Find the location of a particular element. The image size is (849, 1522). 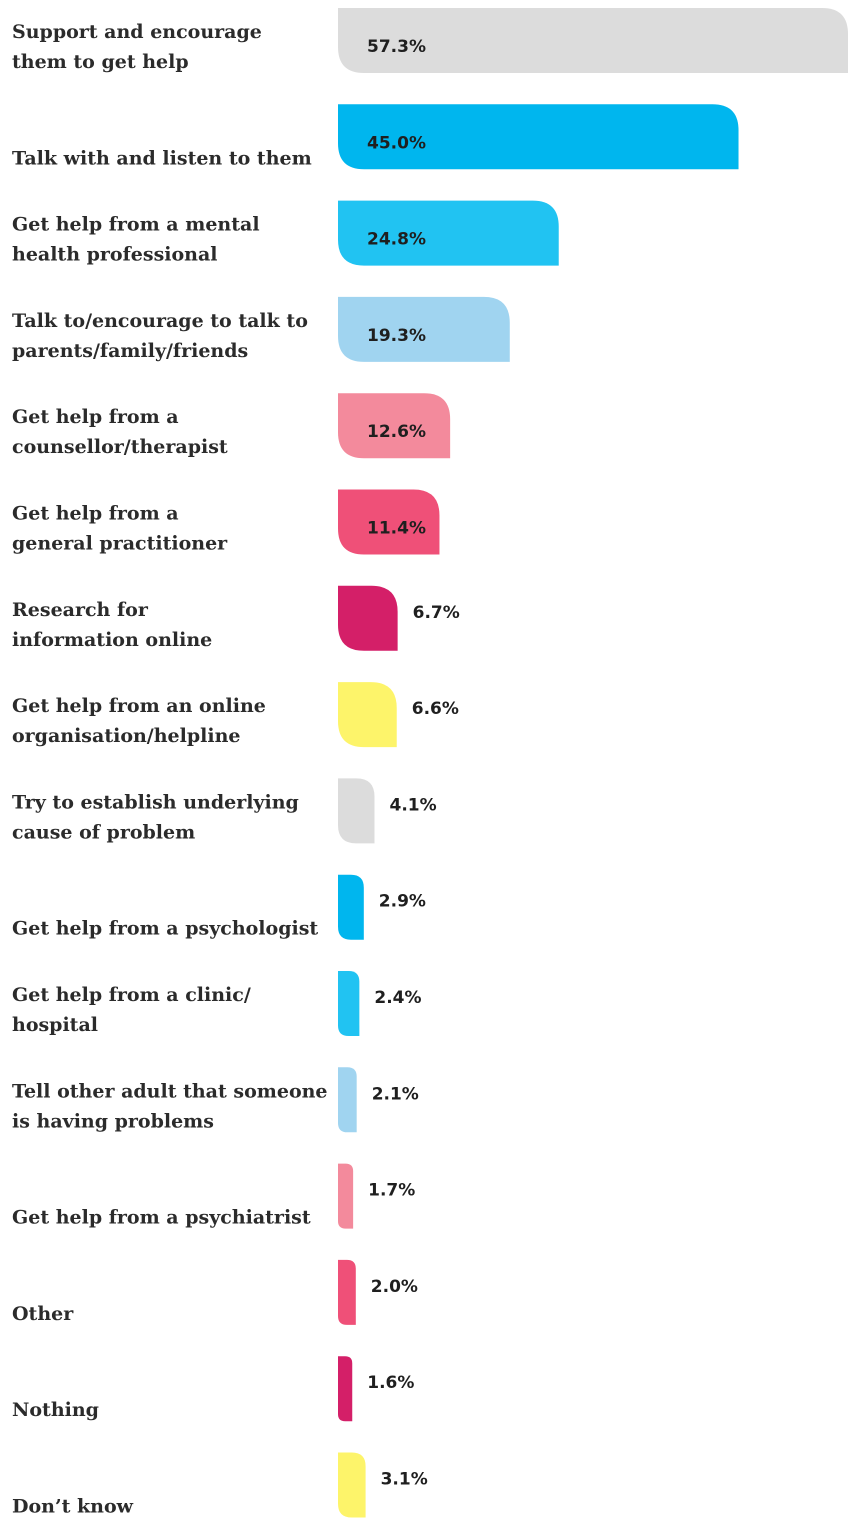

category-label-line: Nothing is located at coordinates (55, 1410).